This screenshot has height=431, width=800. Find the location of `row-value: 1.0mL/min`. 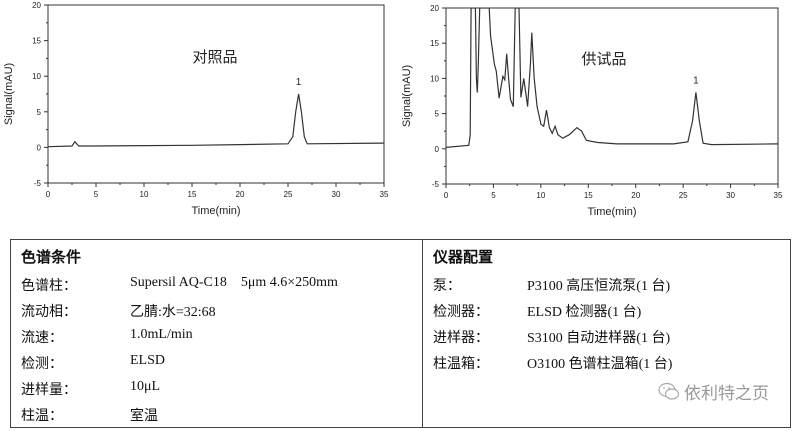

row-value: 1.0mL/min is located at coordinates (161, 334).